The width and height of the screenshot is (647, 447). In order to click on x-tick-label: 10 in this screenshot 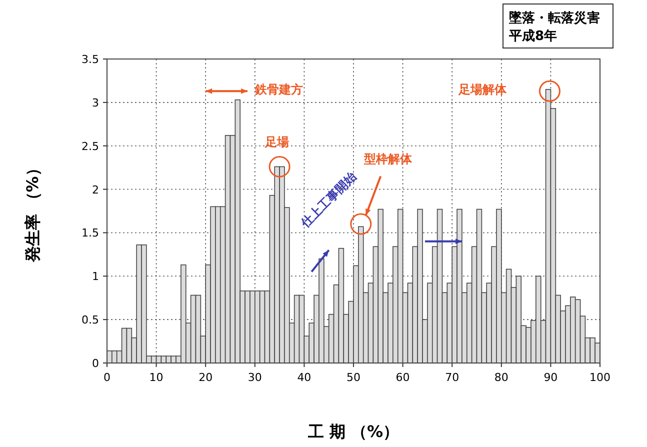, I will do `click(156, 377)`.